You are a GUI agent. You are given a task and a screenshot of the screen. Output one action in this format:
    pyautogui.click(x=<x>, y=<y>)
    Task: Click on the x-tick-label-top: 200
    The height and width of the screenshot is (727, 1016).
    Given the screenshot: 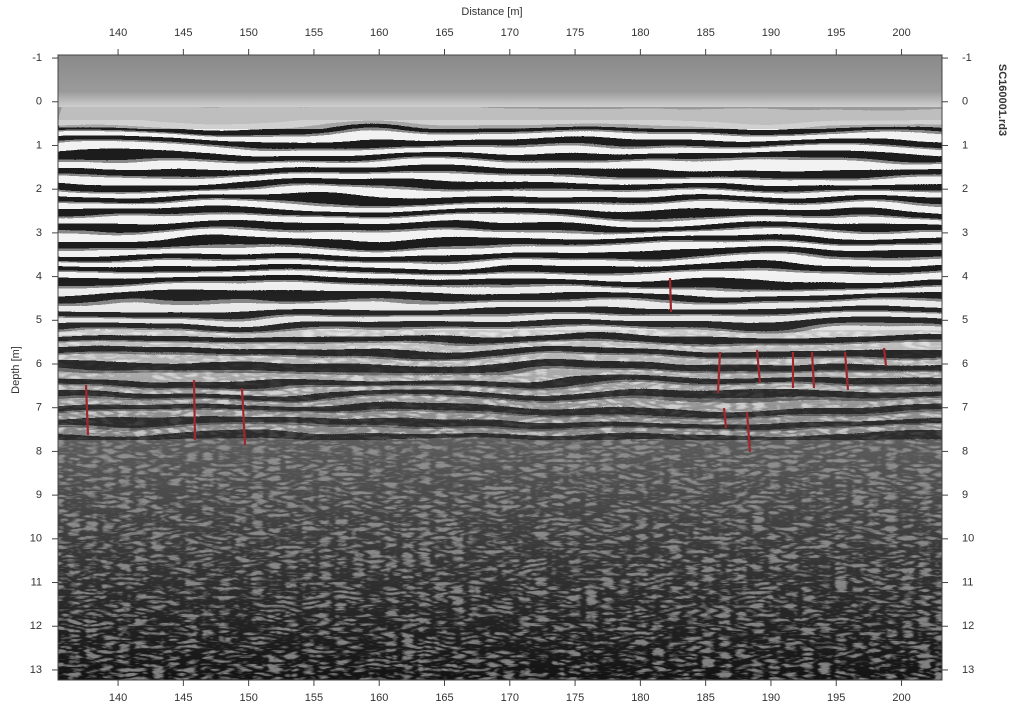 What is the action you would take?
    pyautogui.click(x=901, y=33)
    